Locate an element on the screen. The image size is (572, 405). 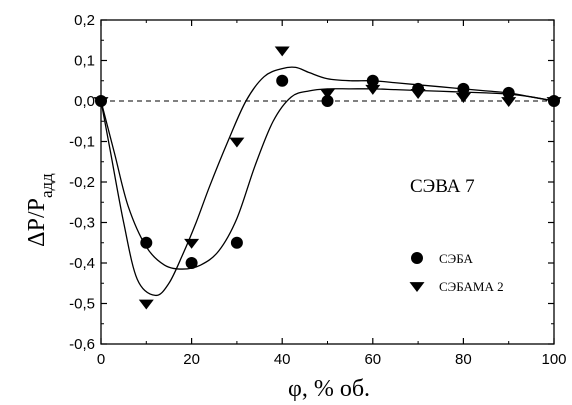
legend: СЭБА СЭБАМА 2 is located at coordinates (457, 272).